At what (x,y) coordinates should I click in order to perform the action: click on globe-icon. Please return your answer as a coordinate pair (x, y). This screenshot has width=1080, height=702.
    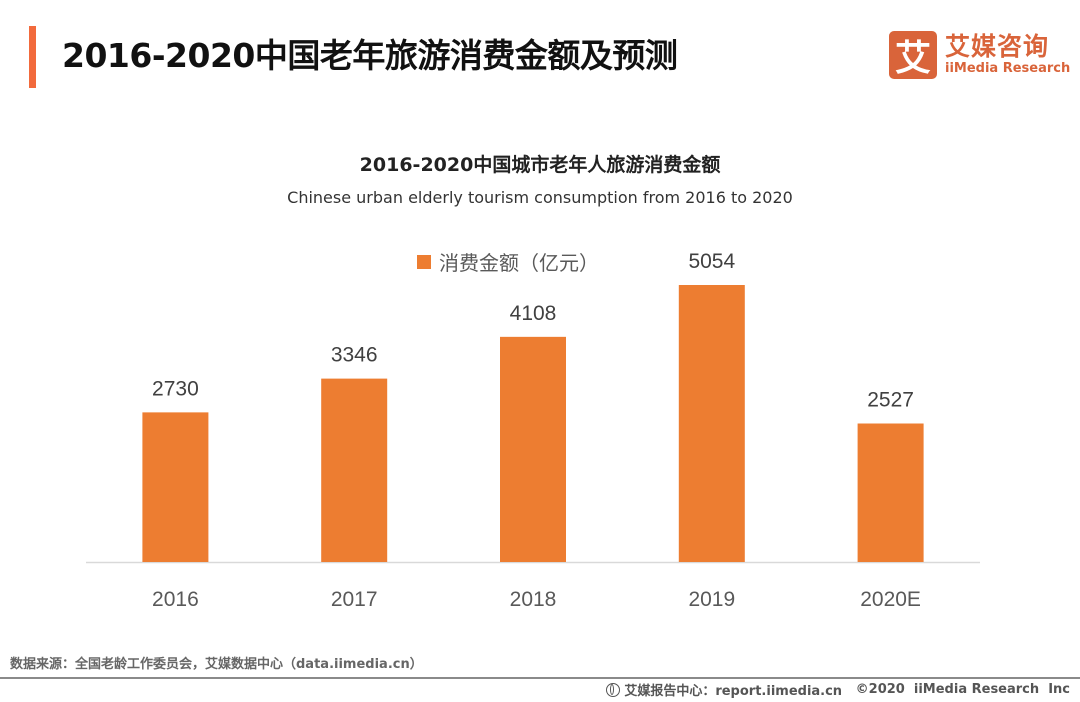
    Looking at the image, I should click on (613, 689).